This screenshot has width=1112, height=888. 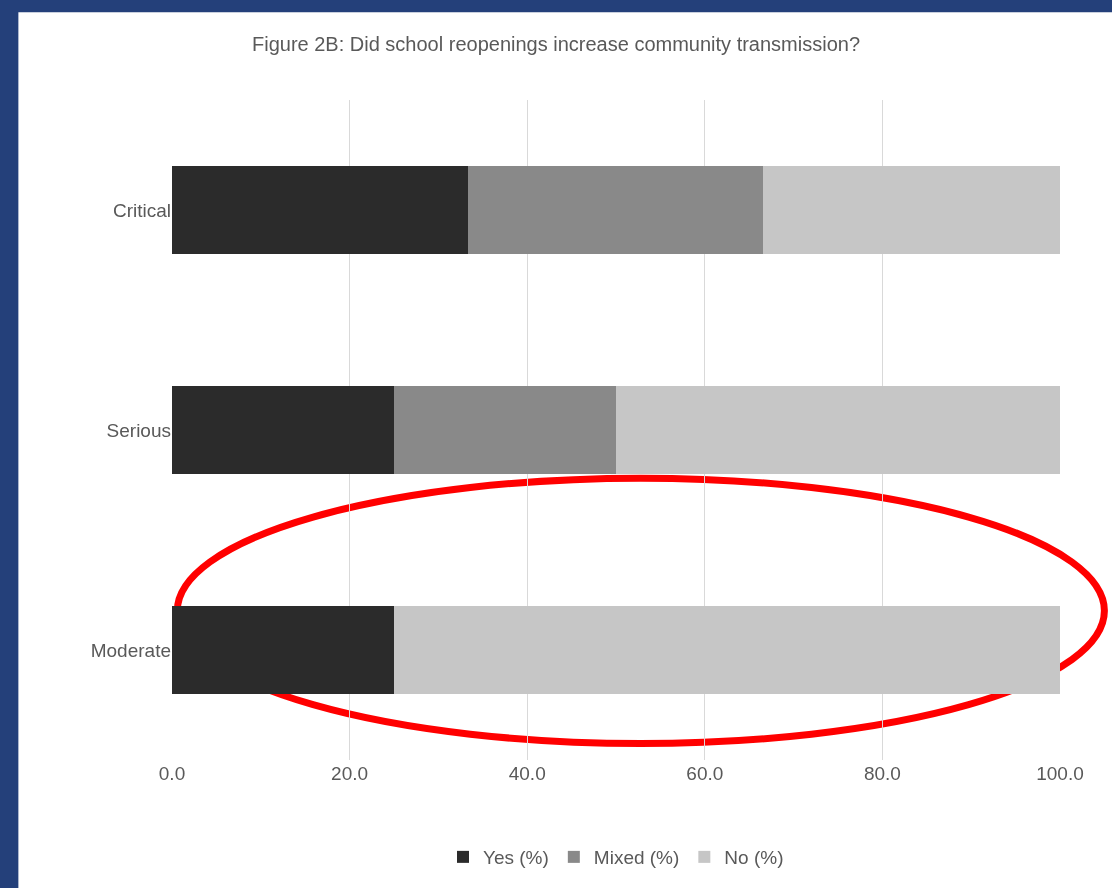 I want to click on legend-label: Mixed (%), so click(x=636, y=858).